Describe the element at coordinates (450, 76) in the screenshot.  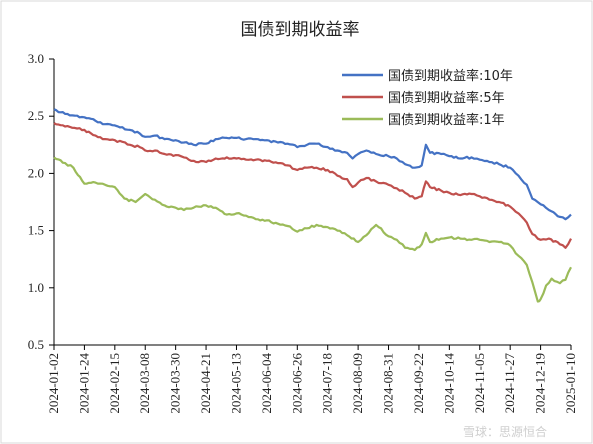
I see `legend-label: 国债到期收益率:10年` at that location.